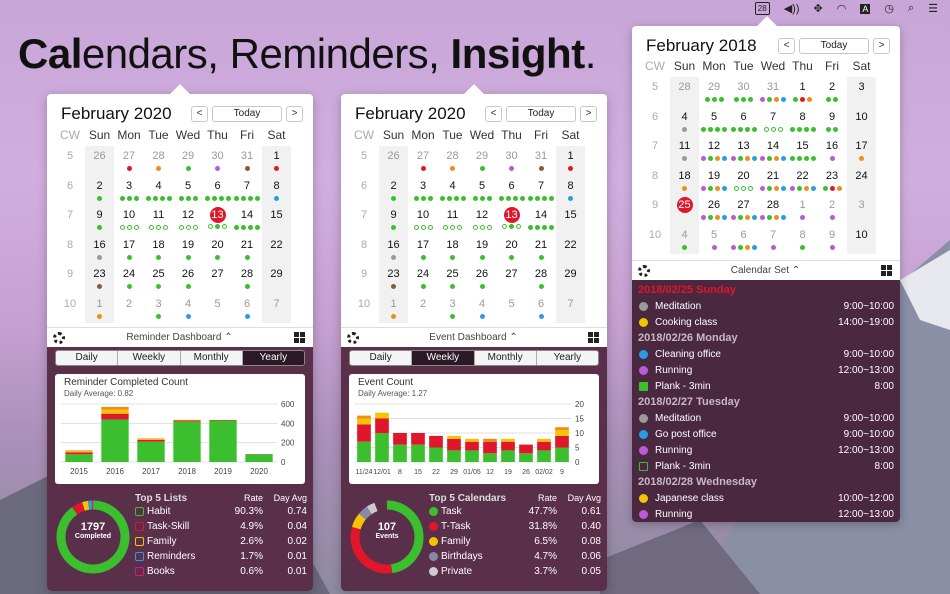 The height and width of the screenshot is (594, 950). Describe the element at coordinates (515, 526) in the screenshot. I see `top-list-row: T-Task 31.8% 0.40` at that location.